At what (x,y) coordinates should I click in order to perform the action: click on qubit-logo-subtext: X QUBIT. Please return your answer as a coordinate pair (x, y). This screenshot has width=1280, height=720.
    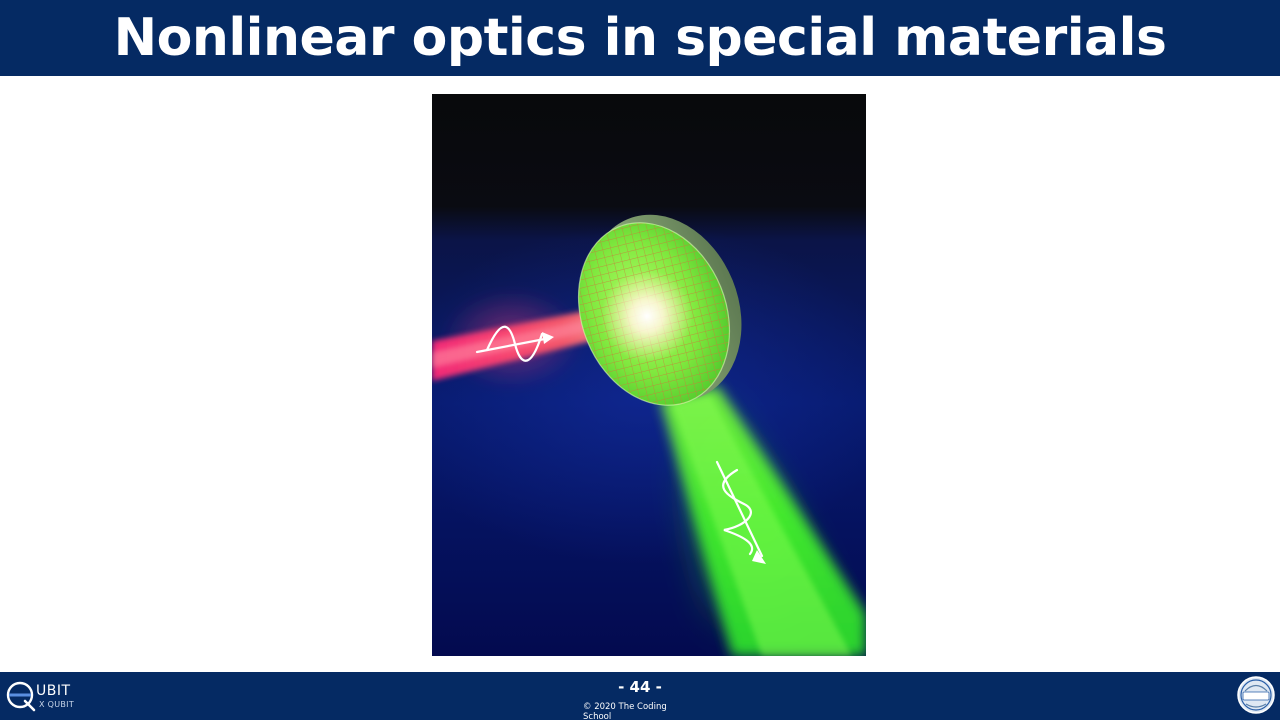
    Looking at the image, I should click on (56, 704).